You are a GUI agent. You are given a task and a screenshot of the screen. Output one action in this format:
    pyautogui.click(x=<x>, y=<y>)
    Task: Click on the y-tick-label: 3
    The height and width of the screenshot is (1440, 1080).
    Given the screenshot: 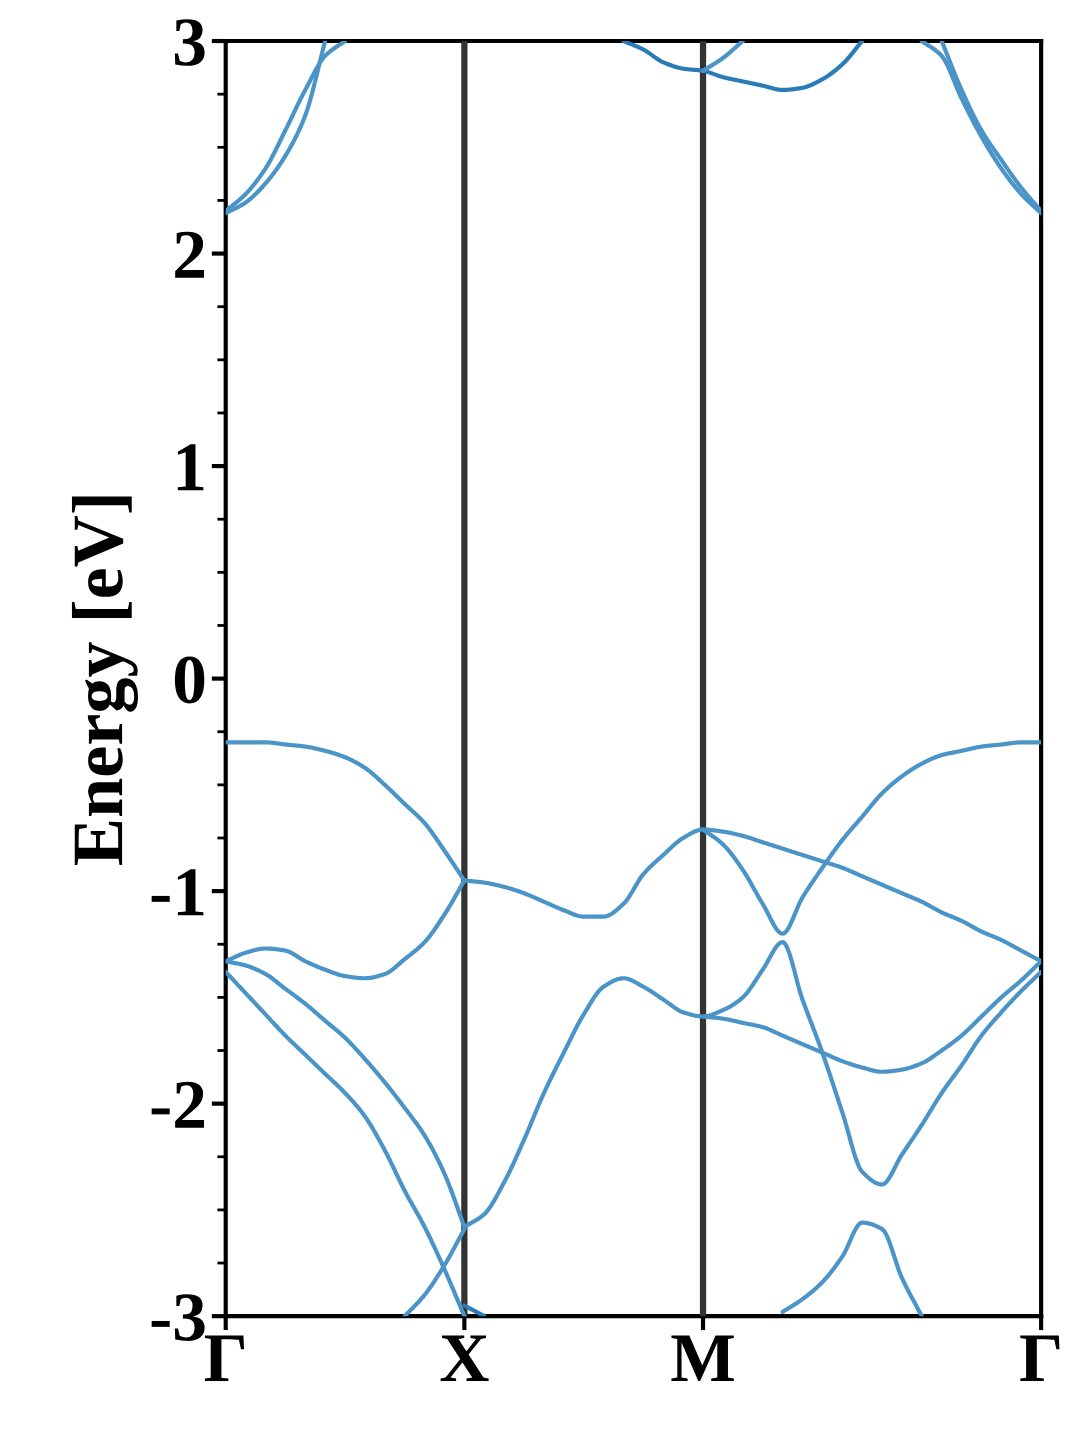 What is the action you would take?
    pyautogui.click(x=189, y=42)
    